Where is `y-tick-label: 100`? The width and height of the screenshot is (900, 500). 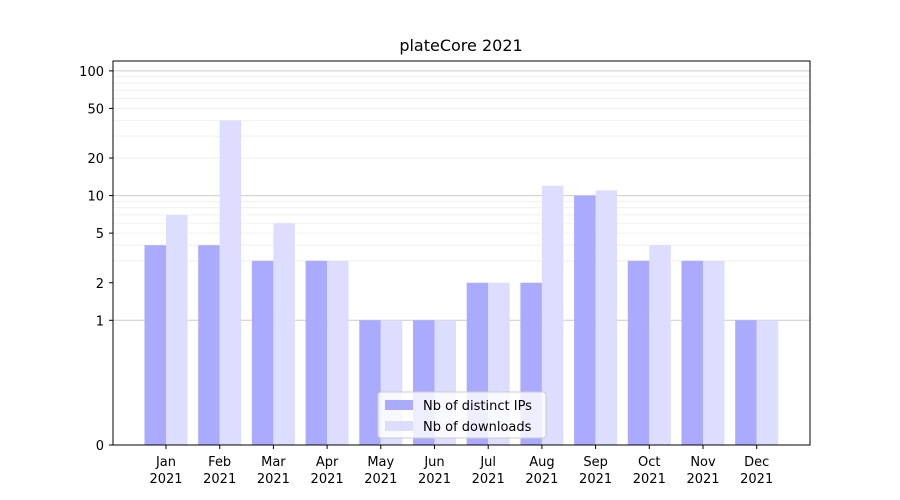 y-tick-label: 100 is located at coordinates (91, 72).